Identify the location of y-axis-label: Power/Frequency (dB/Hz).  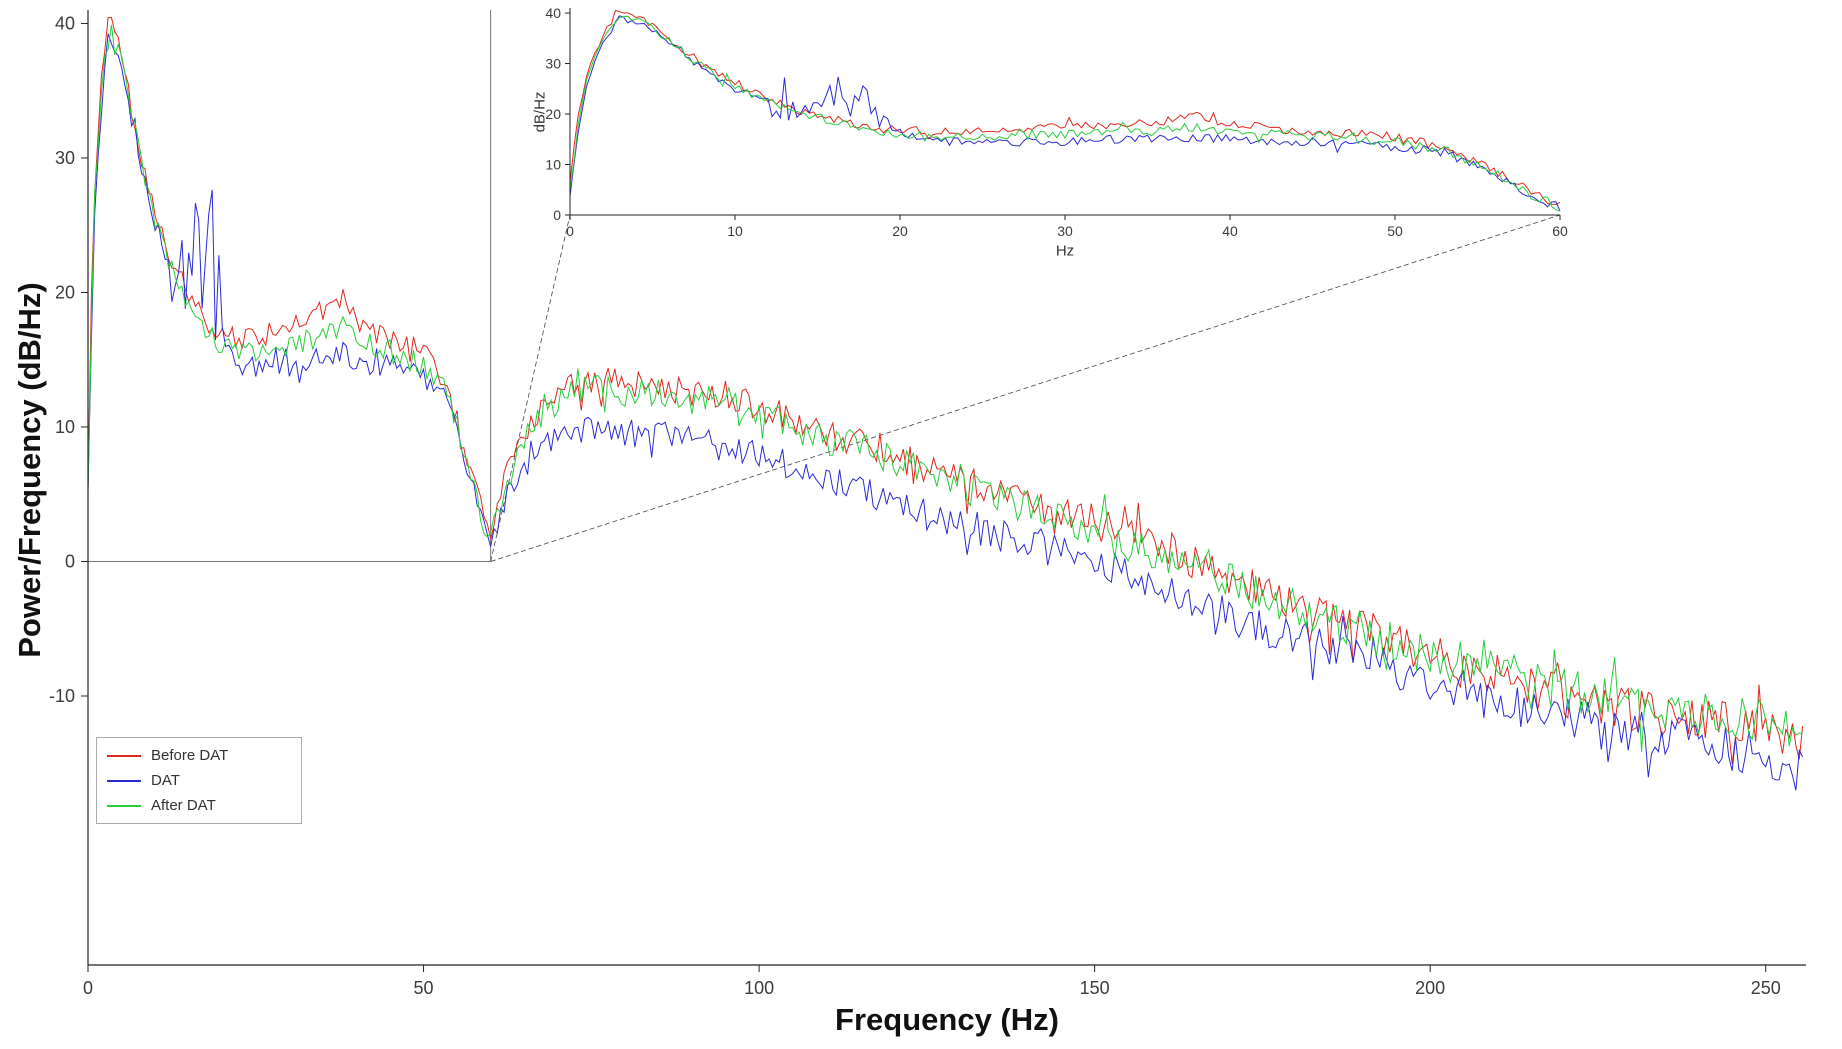
(29, 470).